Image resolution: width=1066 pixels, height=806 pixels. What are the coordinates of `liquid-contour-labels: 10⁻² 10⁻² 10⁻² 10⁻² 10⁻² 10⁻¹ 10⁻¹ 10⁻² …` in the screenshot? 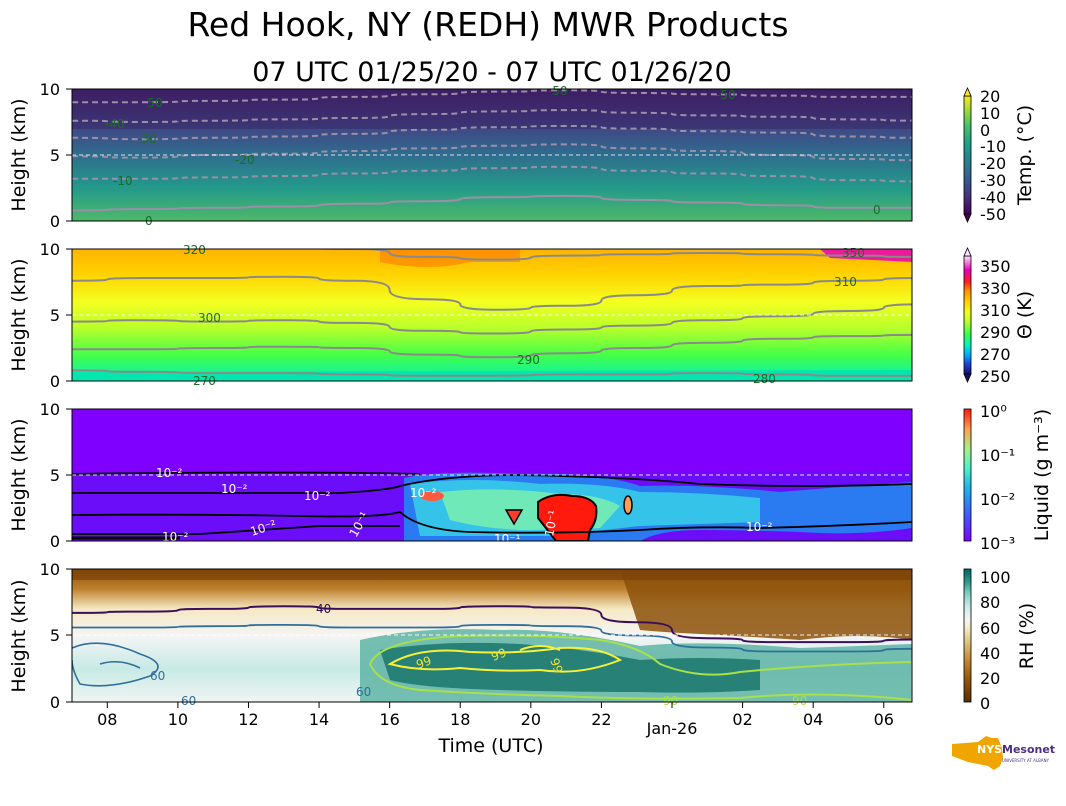 It's located at (464, 506).